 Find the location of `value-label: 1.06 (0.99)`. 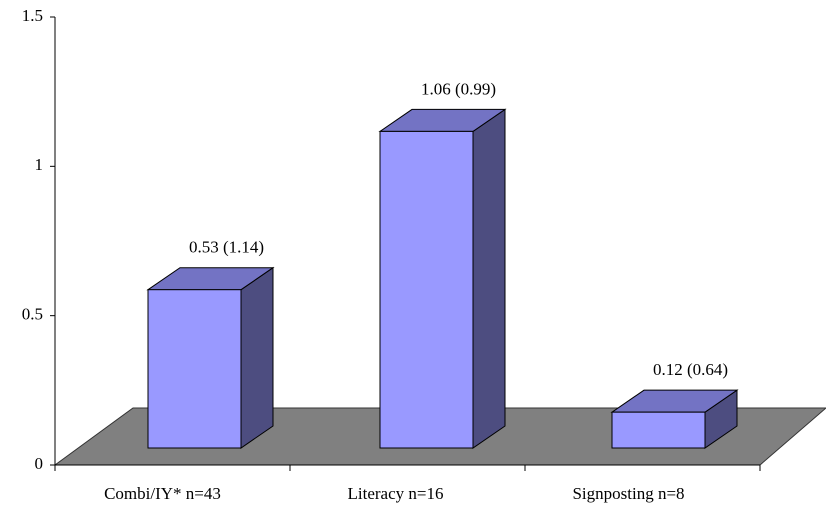

value-label: 1.06 (0.99) is located at coordinates (458, 88).